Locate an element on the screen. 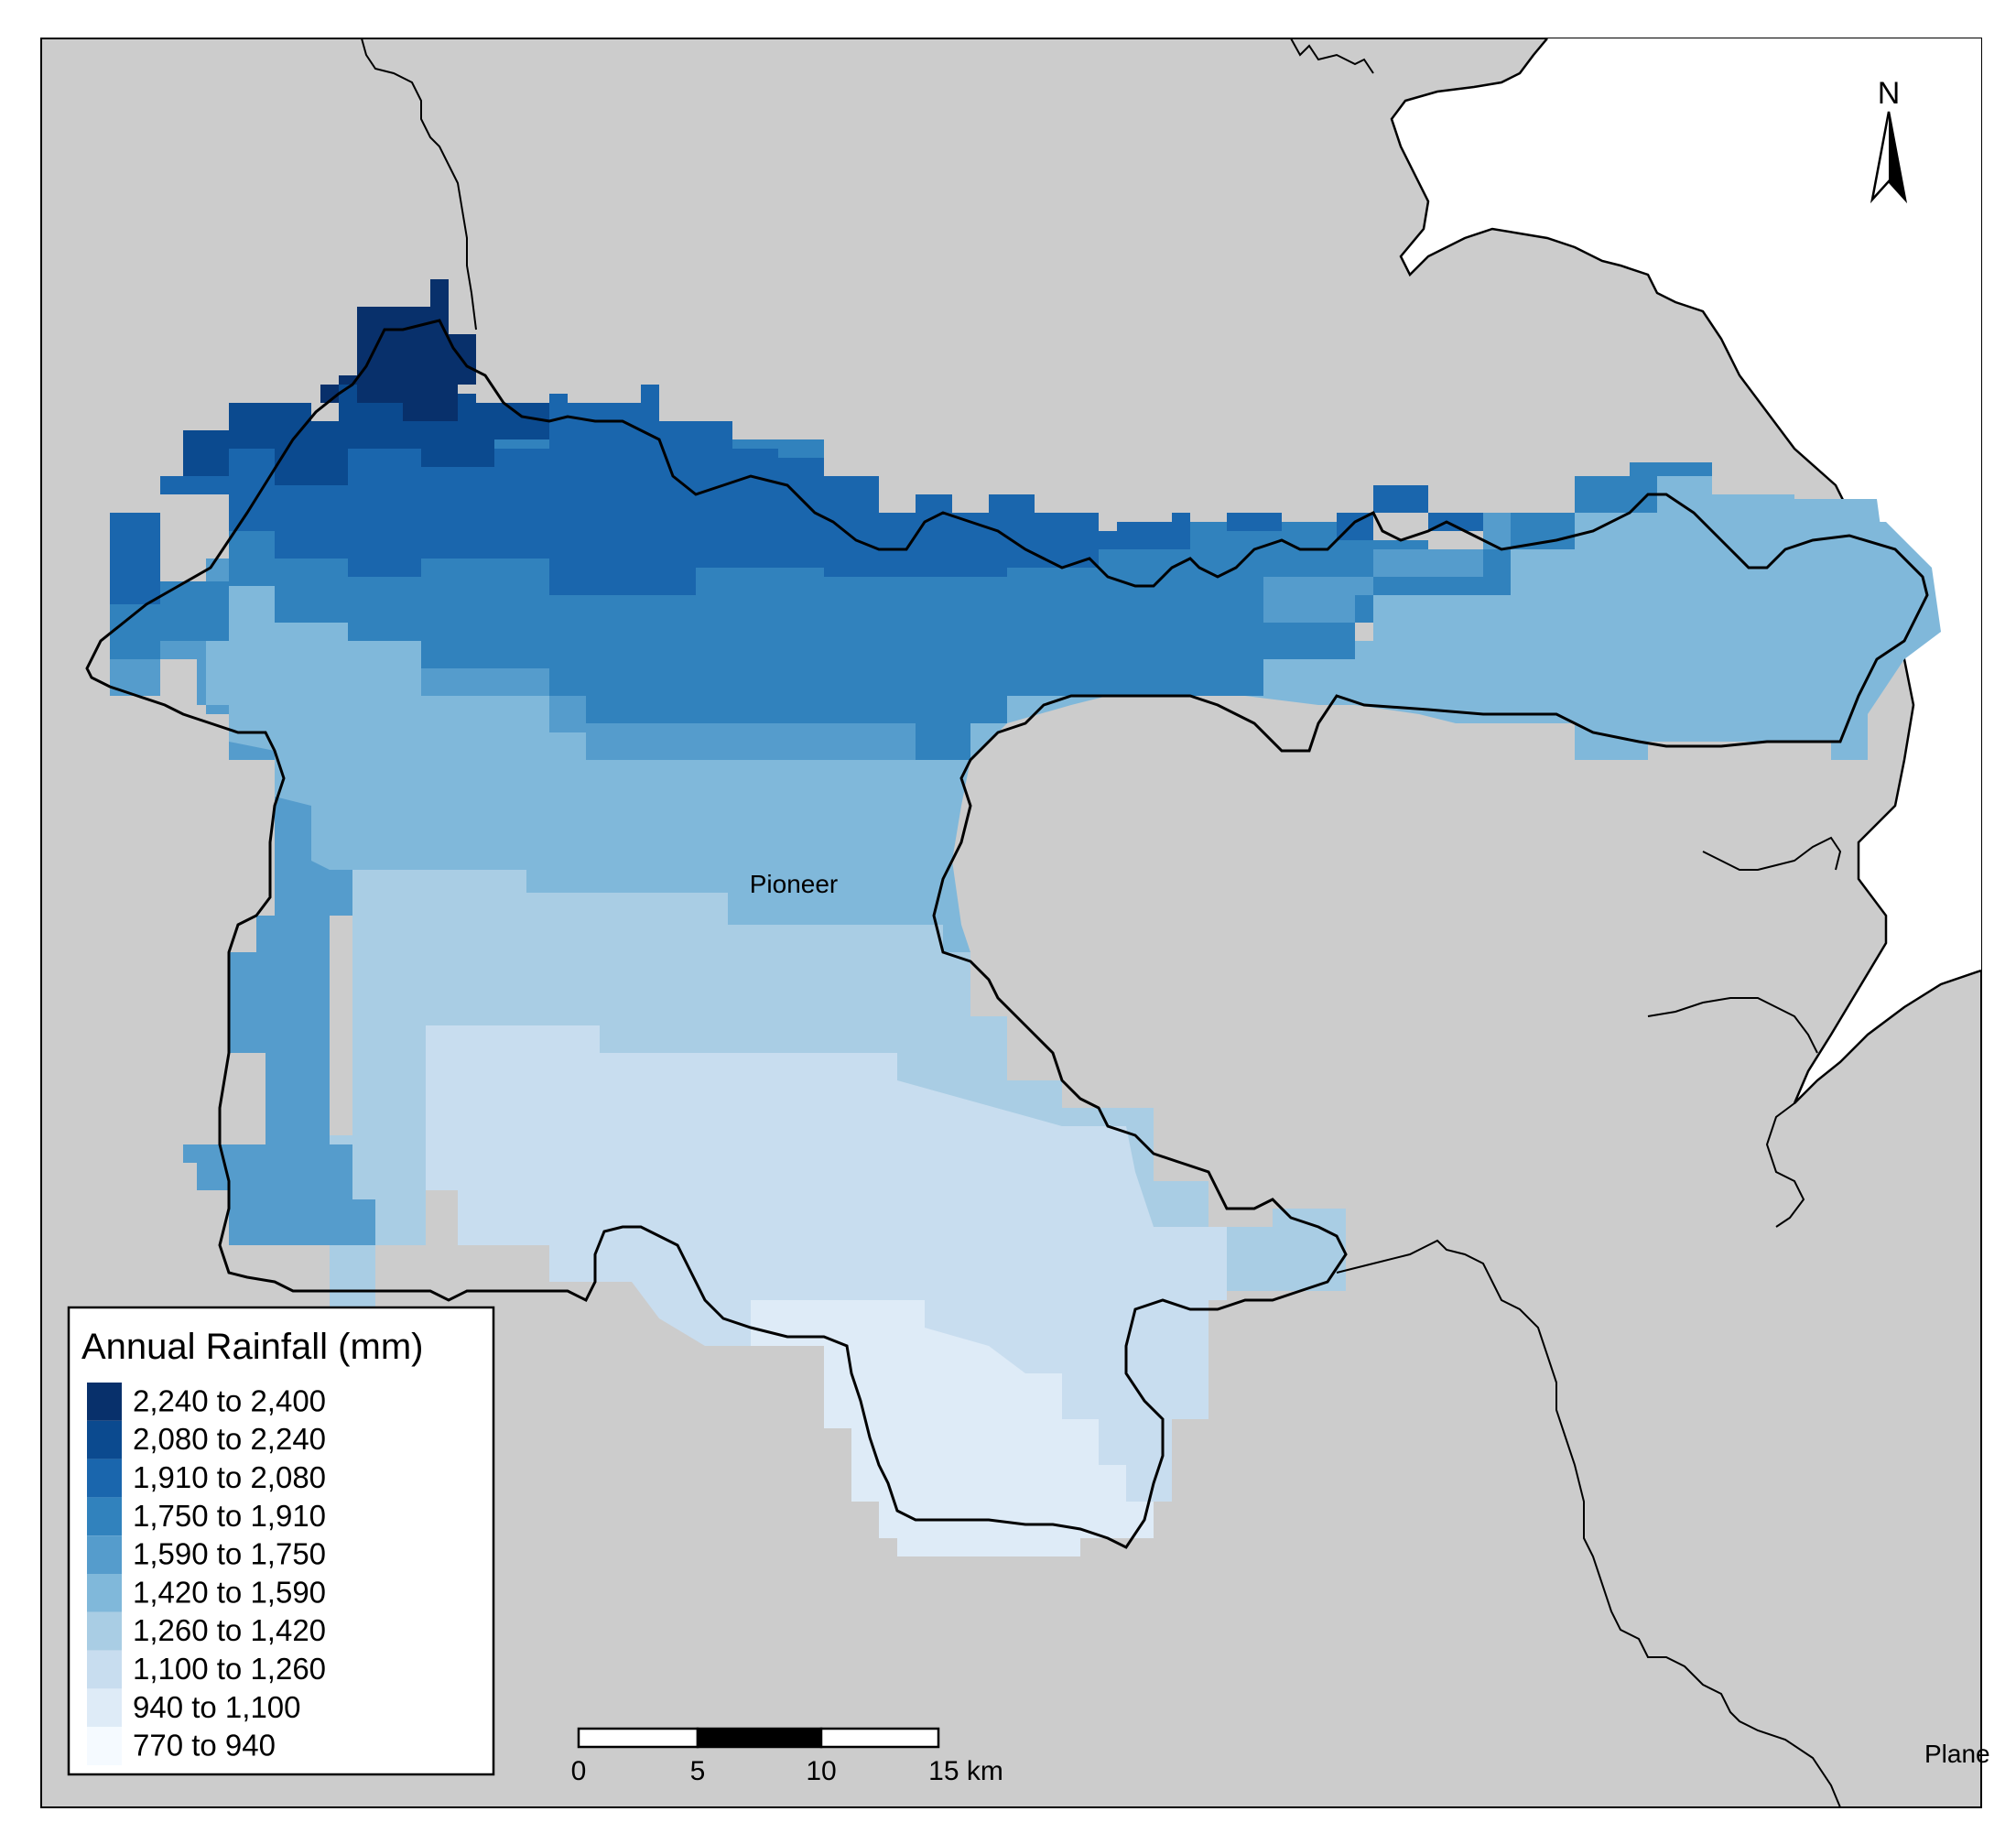 This screenshot has height=1833, width=2016. legend-box is located at coordinates (281, 1541).